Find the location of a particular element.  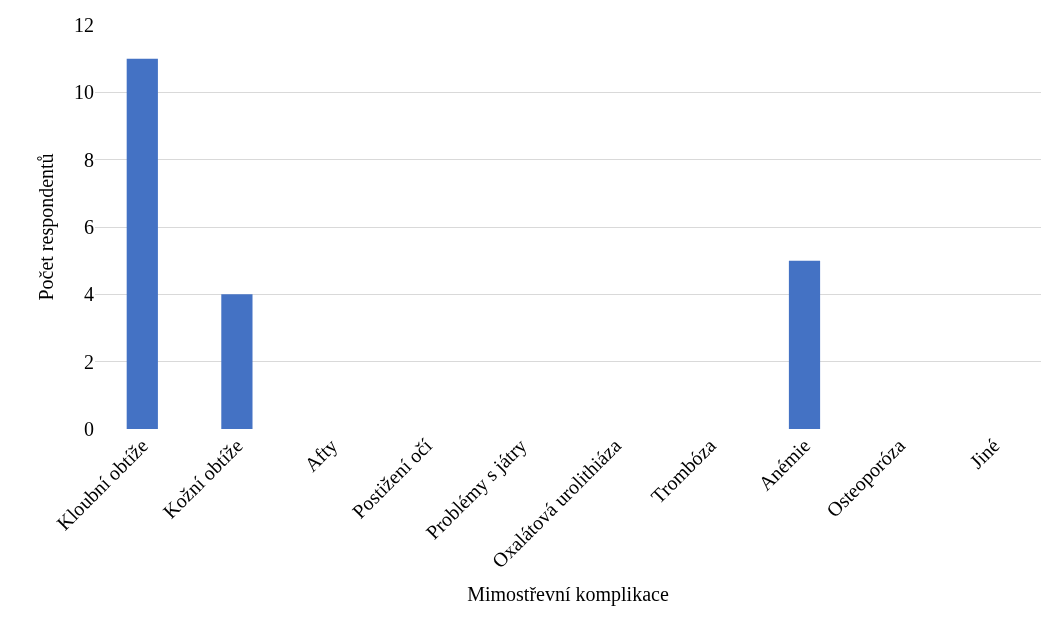

x-tick-label: Jiné is located at coordinates (984, 453).